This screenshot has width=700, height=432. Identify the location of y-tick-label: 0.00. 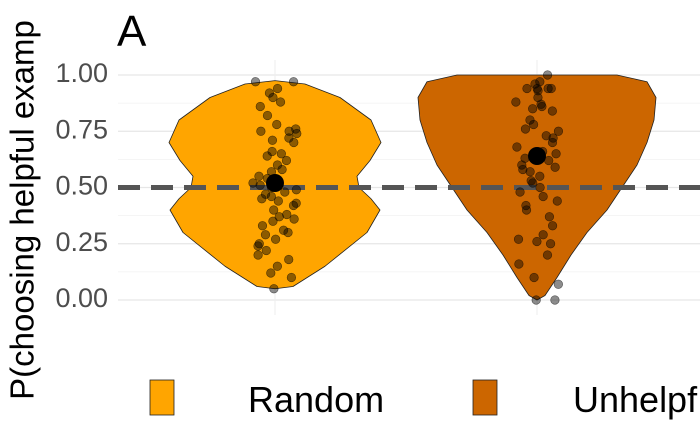
(81, 298).